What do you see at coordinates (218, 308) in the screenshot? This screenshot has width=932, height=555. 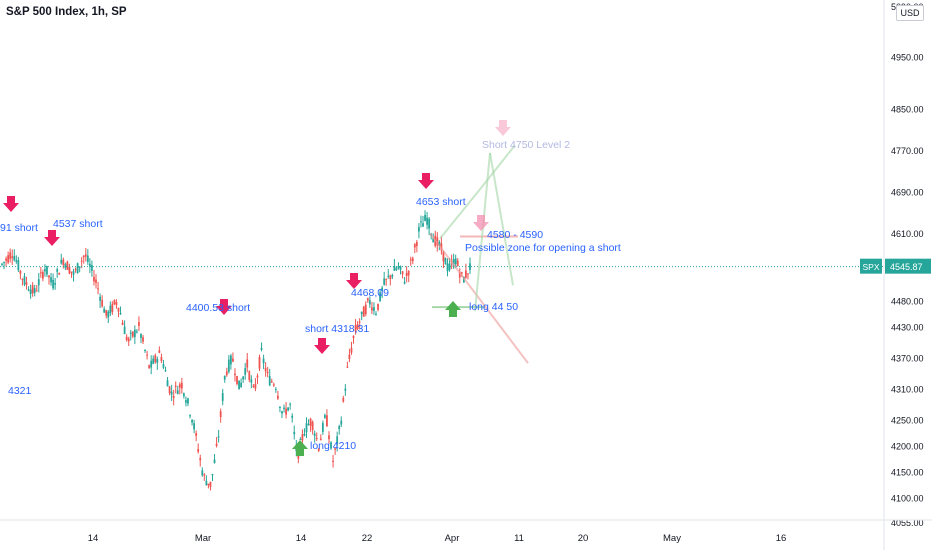 I see `annotation-label: 4400.53 short` at bounding box center [218, 308].